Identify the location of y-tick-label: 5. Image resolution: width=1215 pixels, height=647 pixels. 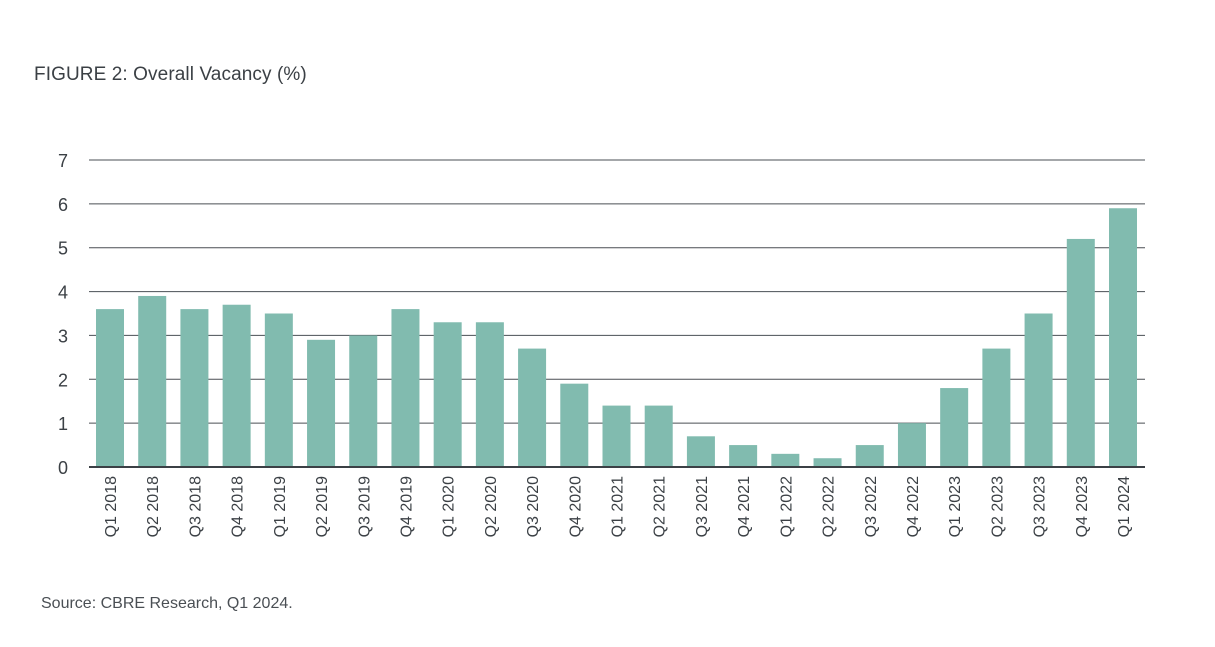
(63, 249).